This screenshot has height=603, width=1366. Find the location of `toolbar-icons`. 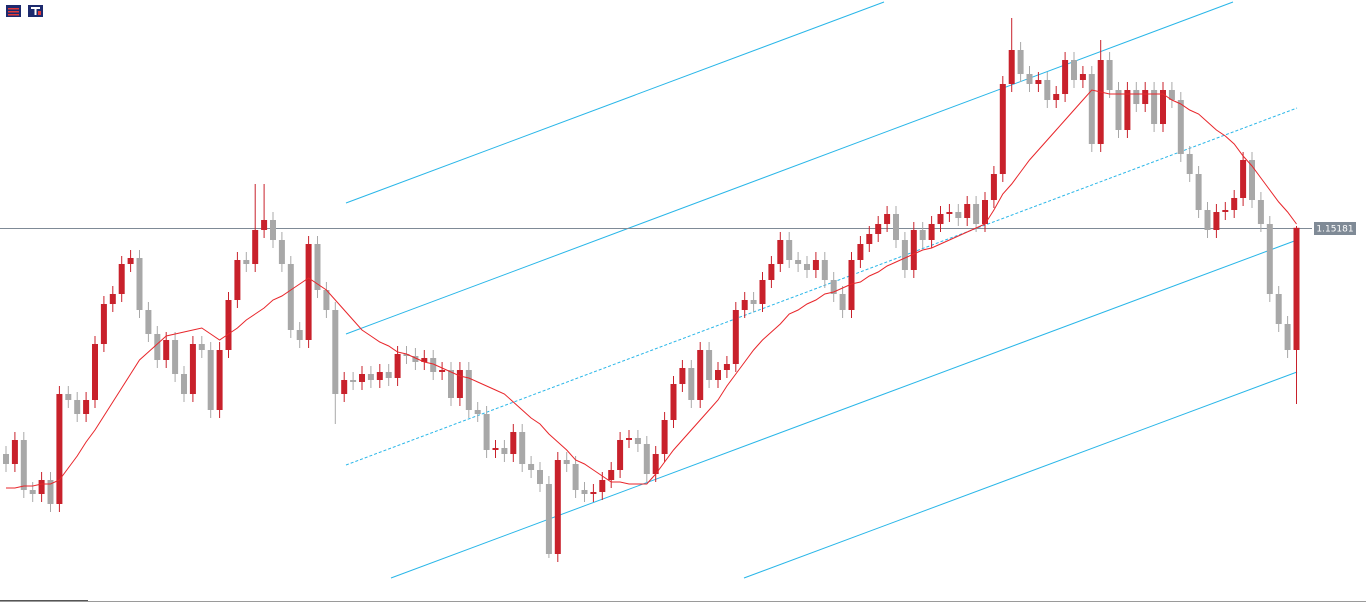

toolbar-icons is located at coordinates (24, 11).